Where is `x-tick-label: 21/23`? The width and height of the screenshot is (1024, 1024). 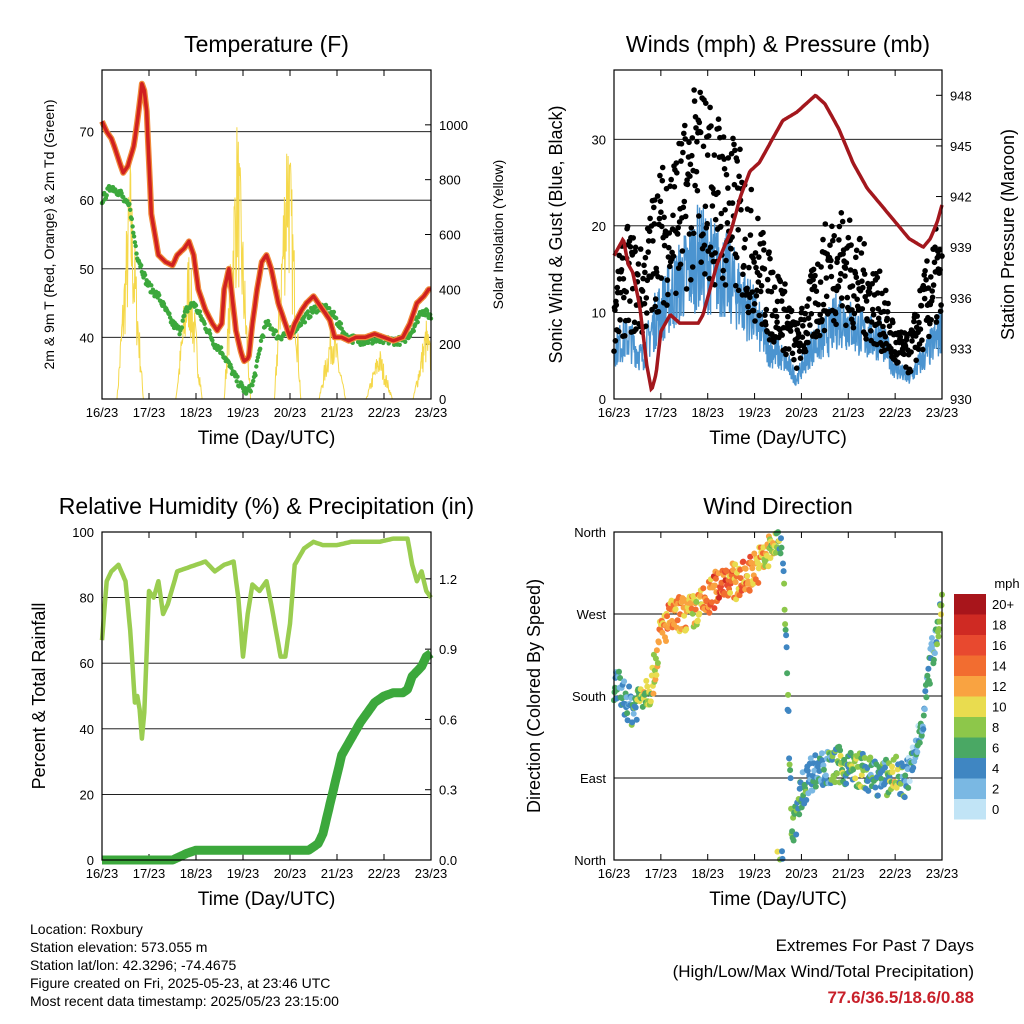 x-tick-label: 21/23 is located at coordinates (848, 873).